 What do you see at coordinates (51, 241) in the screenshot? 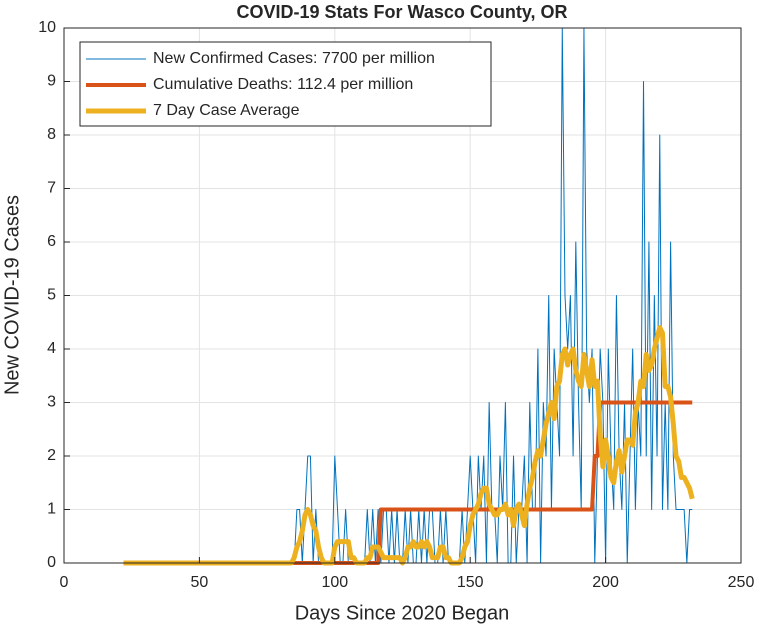
I see `y-tick-label: 6` at bounding box center [51, 241].